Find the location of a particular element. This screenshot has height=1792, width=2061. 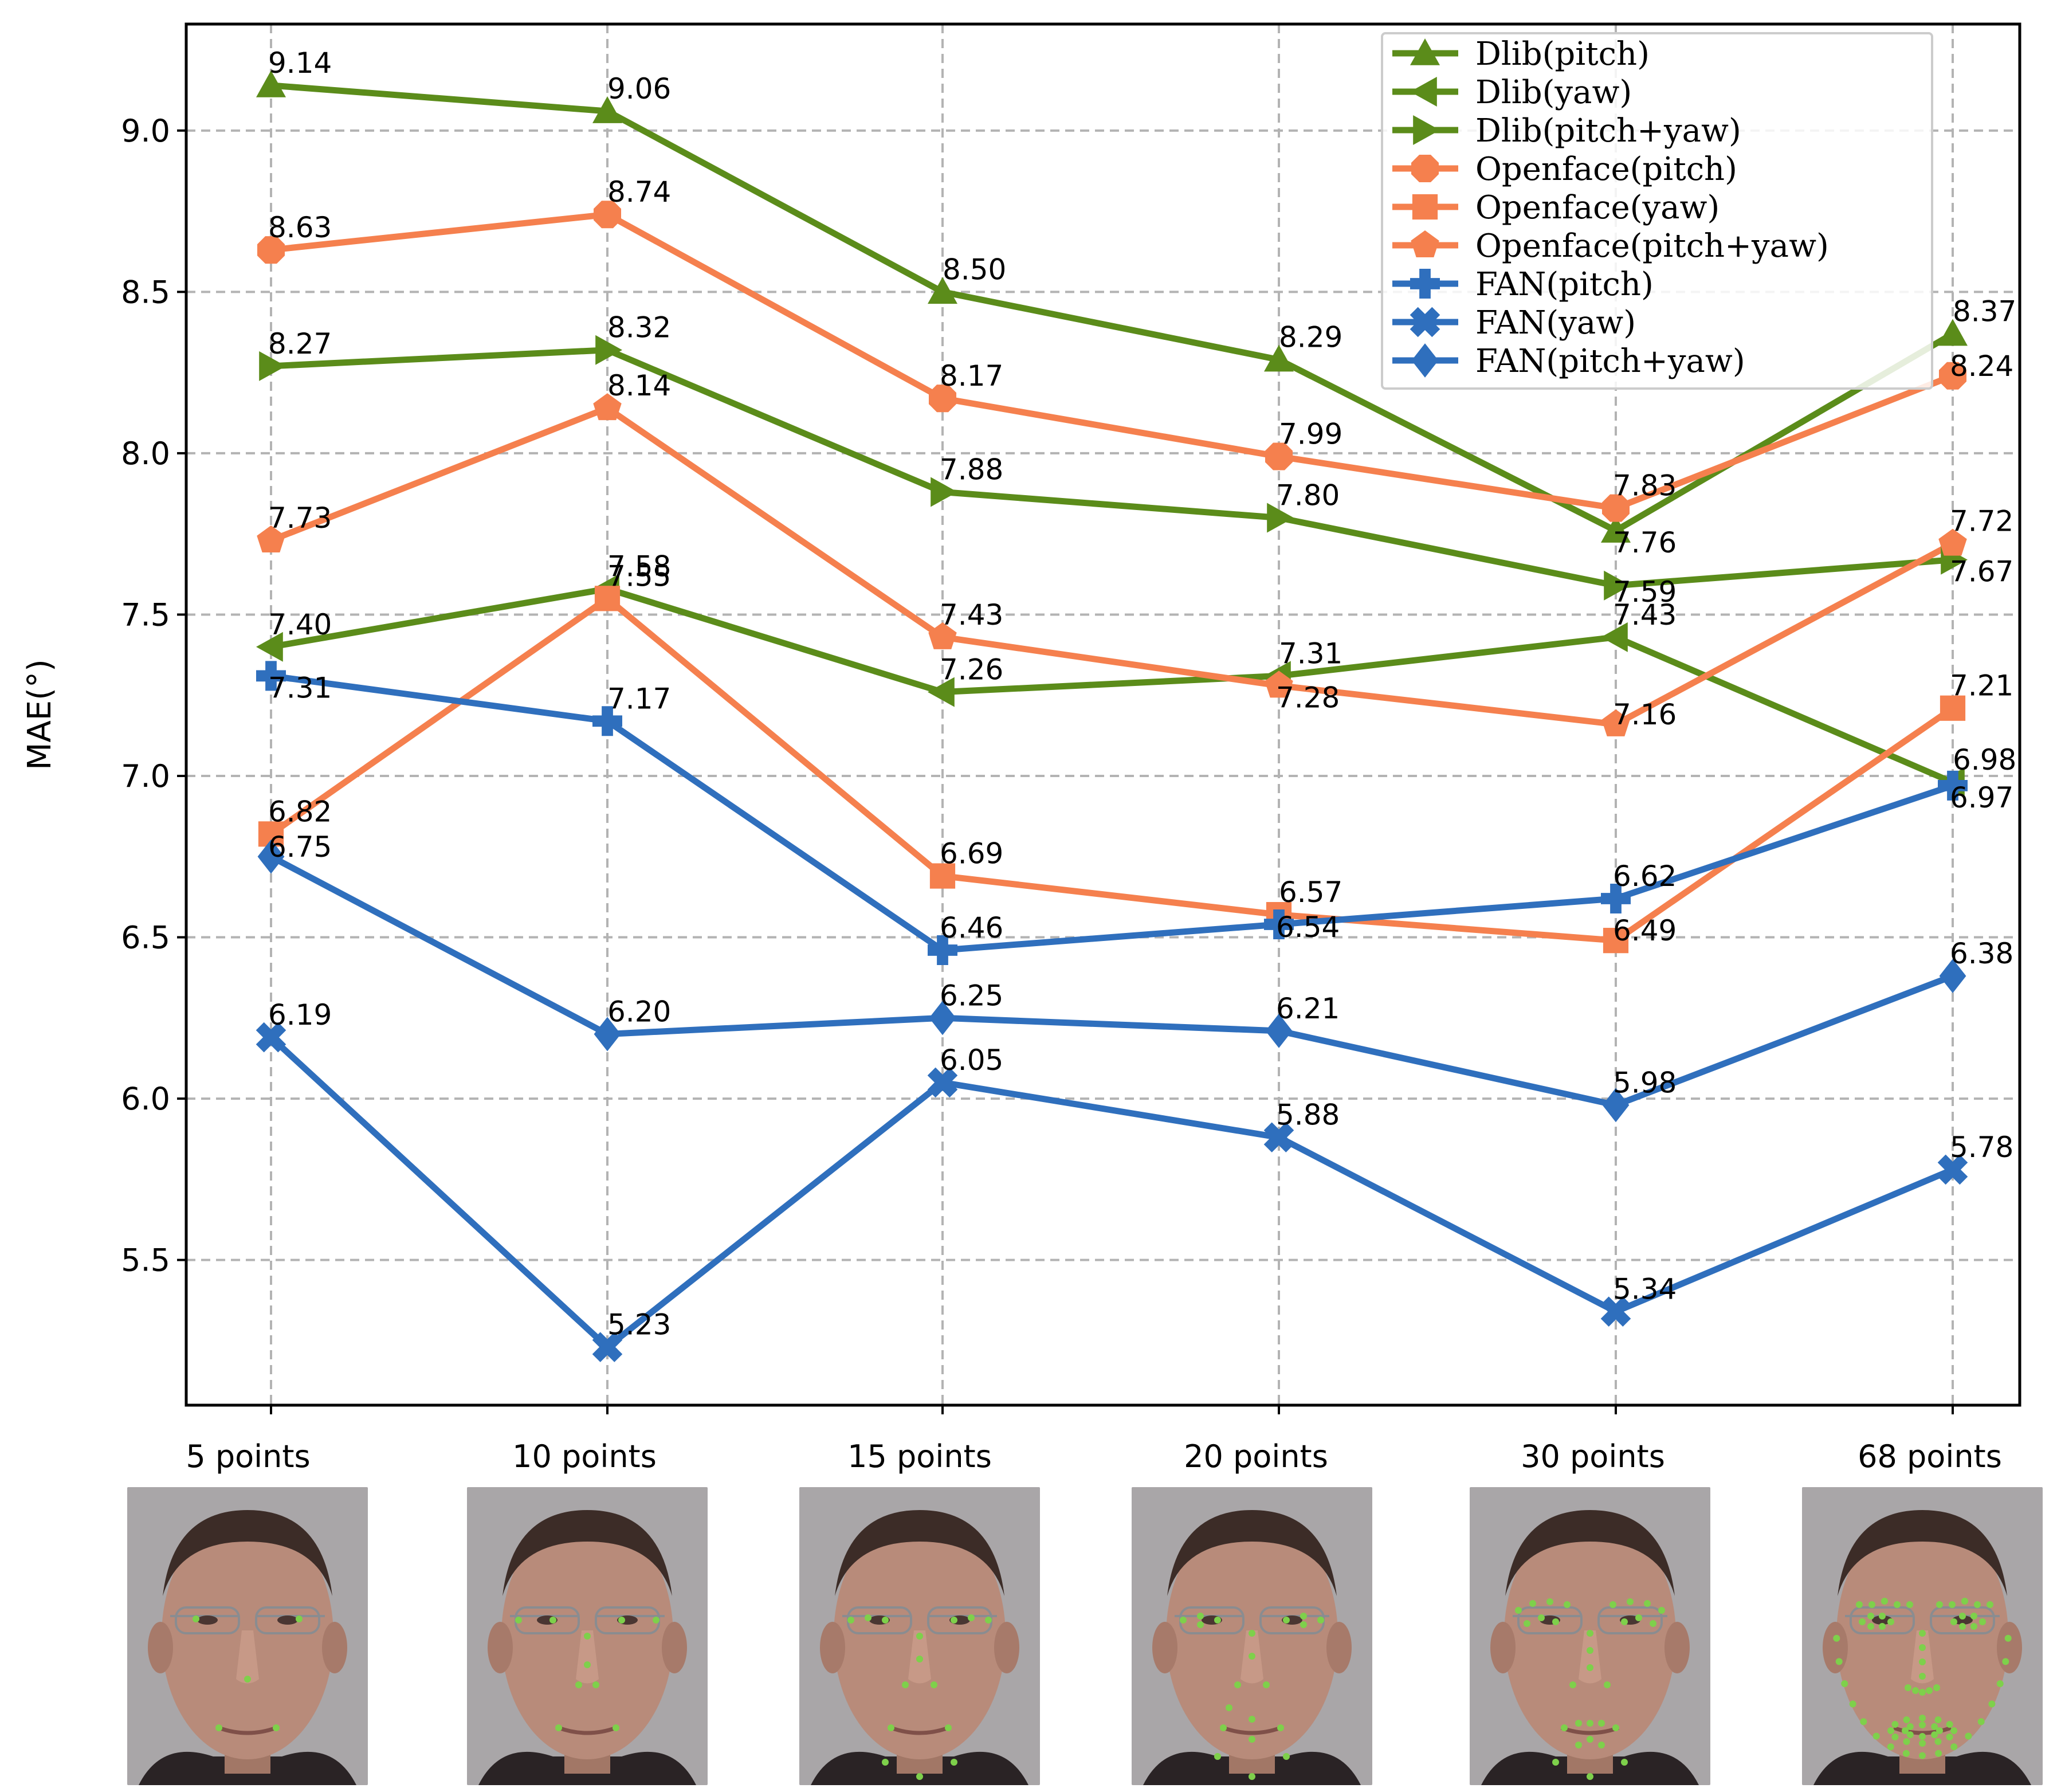

data-label: 5.98 is located at coordinates (1645, 1082).